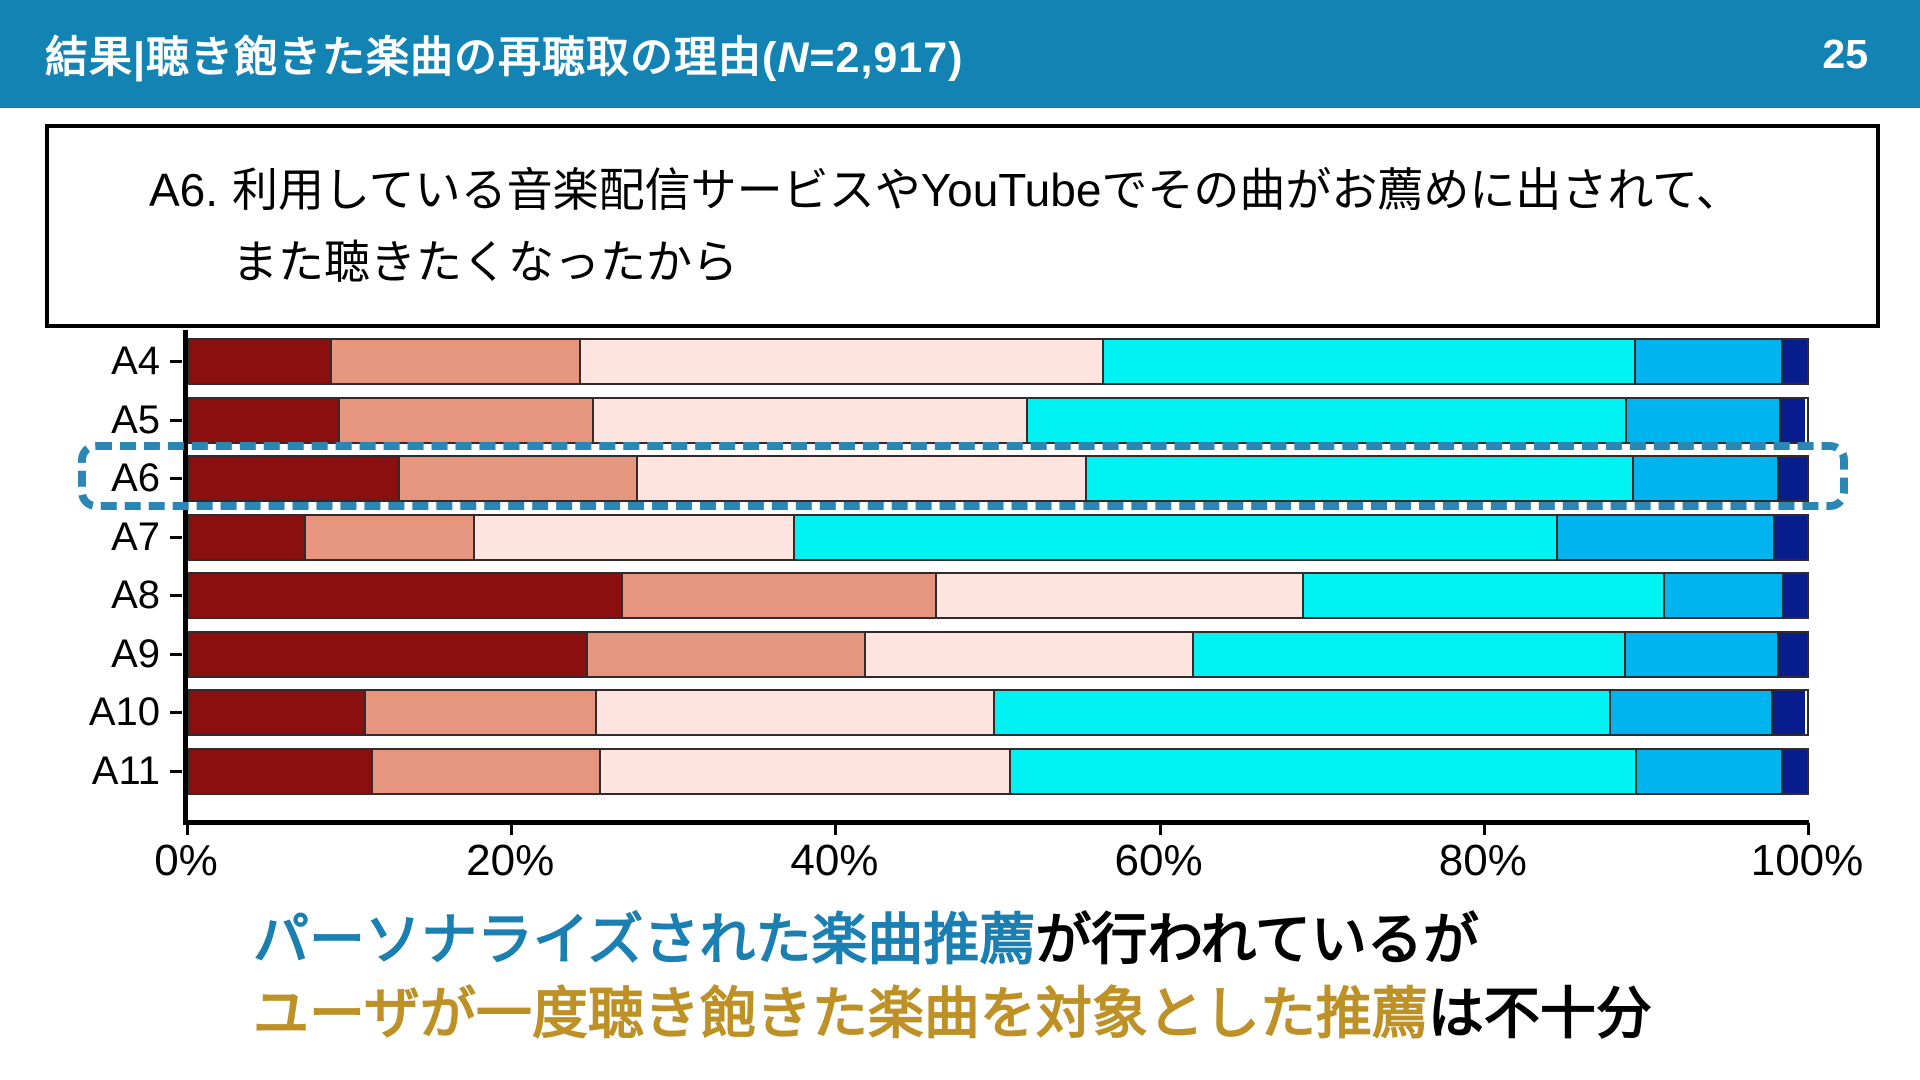 The width and height of the screenshot is (1920, 1080). What do you see at coordinates (261, 361) in the screenshot?
I see `bar-a4-segment-1-dark-red` at bounding box center [261, 361].